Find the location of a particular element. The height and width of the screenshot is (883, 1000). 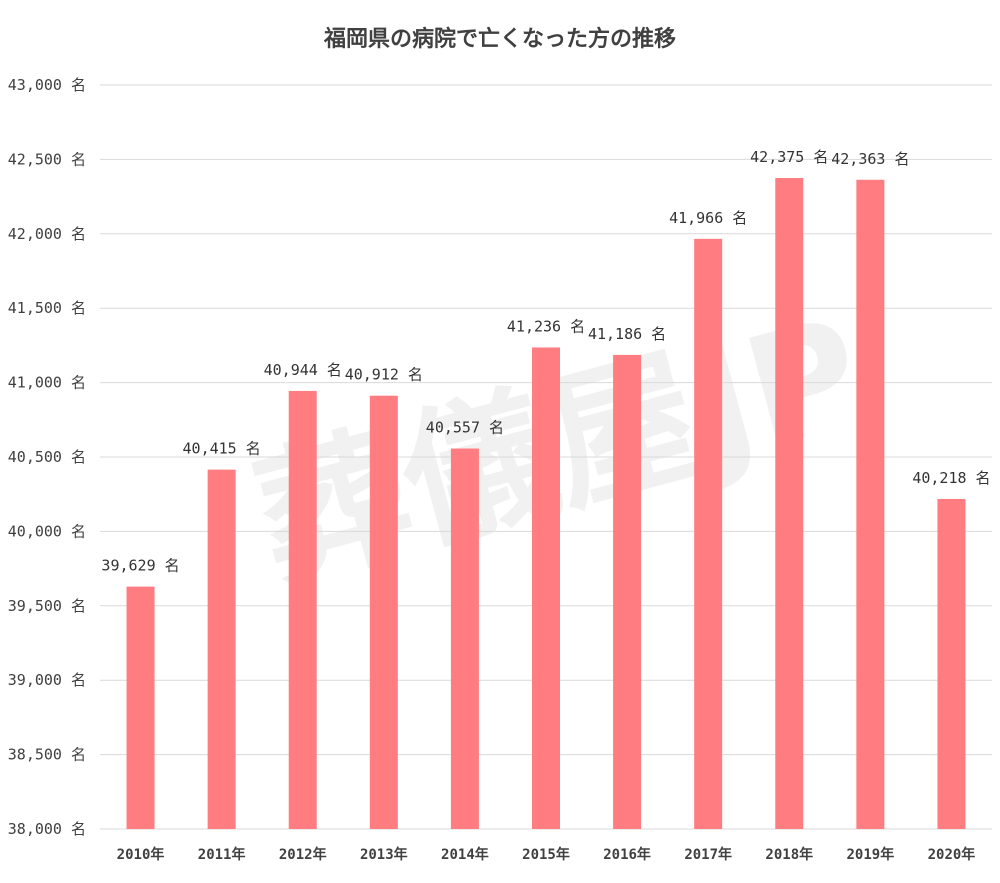

x-tick-label: 2016年 is located at coordinates (627, 854).